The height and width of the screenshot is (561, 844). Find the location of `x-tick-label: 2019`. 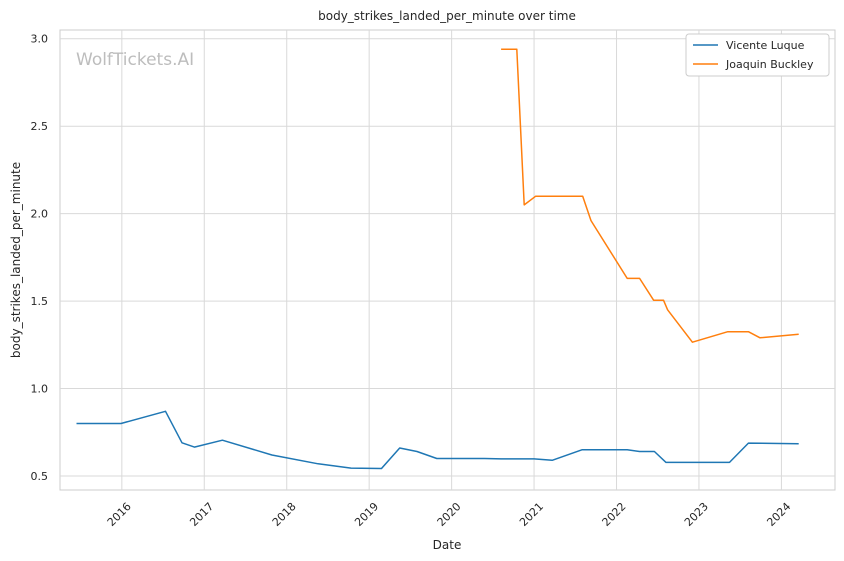

x-tick-label: 2019 is located at coordinates (366, 514).